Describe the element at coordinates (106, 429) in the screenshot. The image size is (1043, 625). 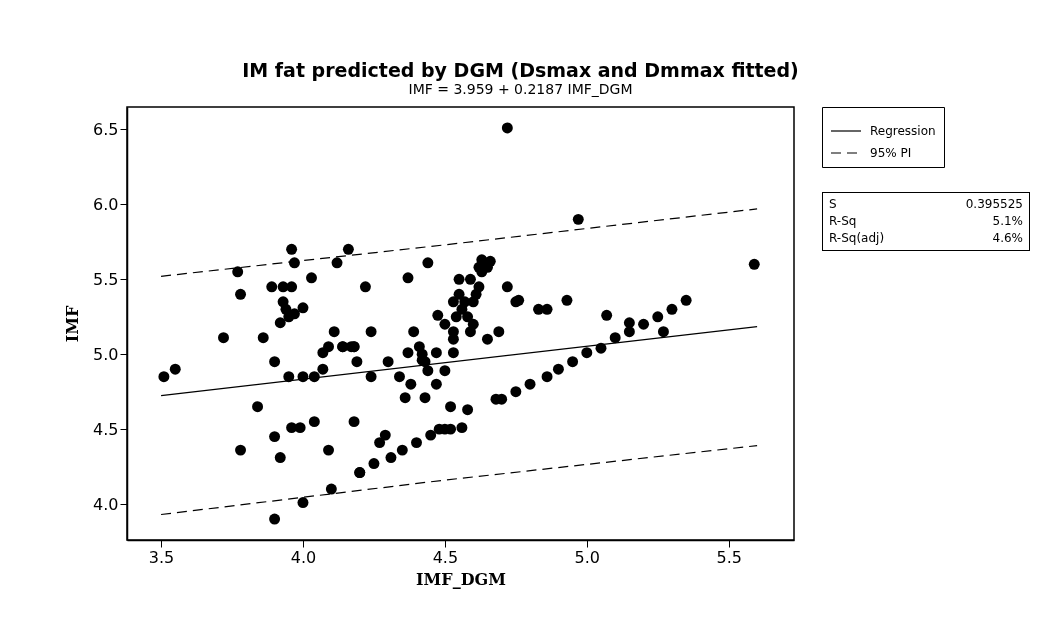
I see `y-tick-label: 4.5` at that location.